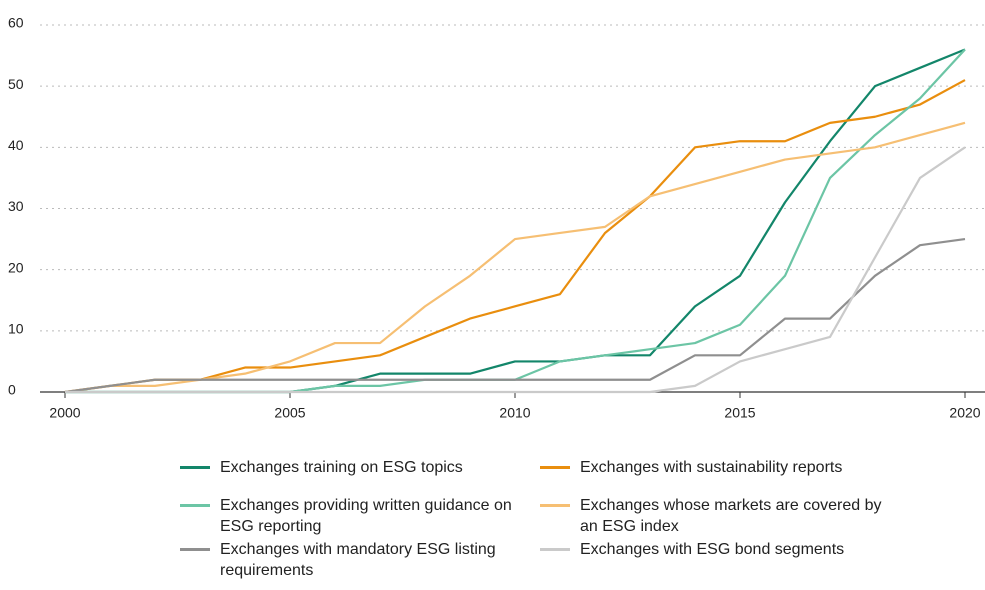  What do you see at coordinates (711, 467) in the screenshot?
I see `legend-label: Exchanges with sustainability reports` at bounding box center [711, 467].